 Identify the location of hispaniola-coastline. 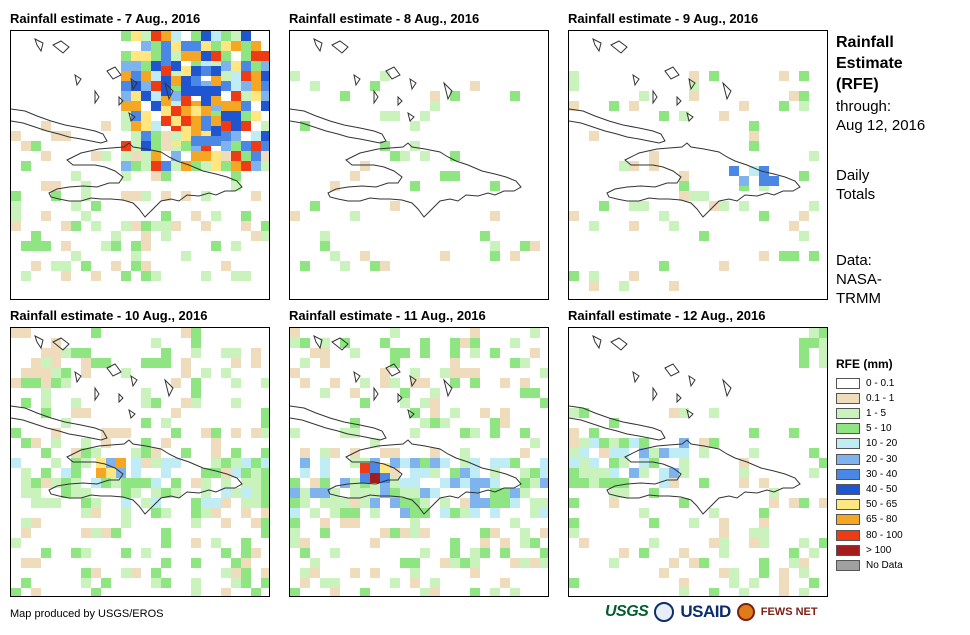
(703, 180).